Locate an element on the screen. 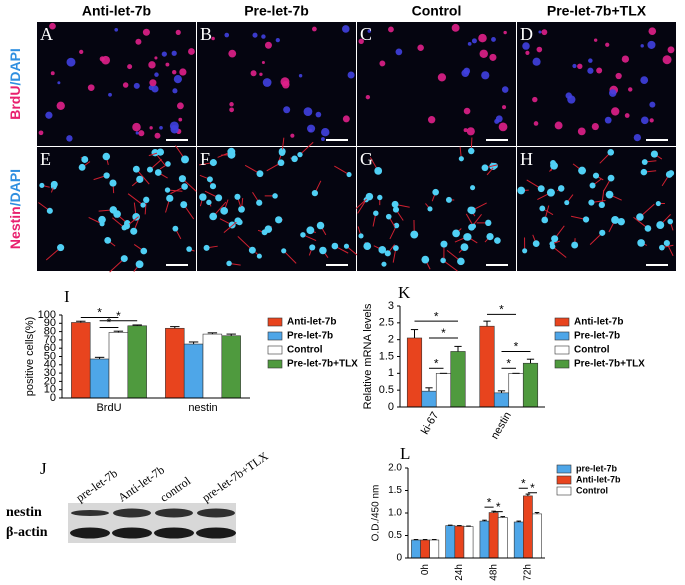  lane-label: pre-let-7b is located at coordinates (96, 485).